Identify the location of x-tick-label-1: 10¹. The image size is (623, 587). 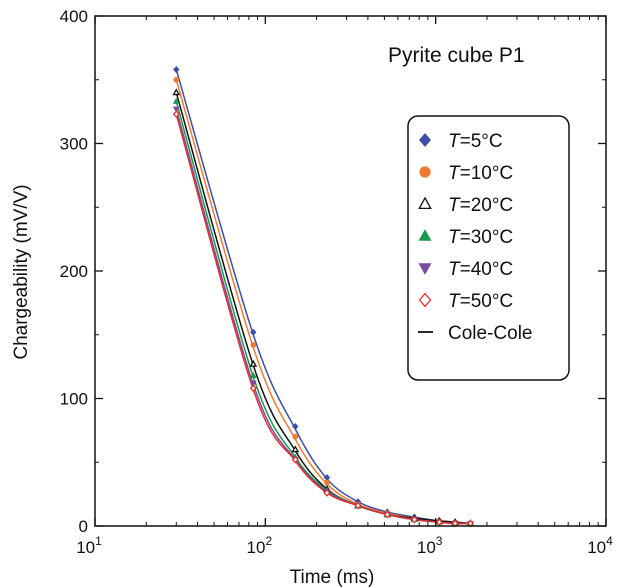
(89, 545).